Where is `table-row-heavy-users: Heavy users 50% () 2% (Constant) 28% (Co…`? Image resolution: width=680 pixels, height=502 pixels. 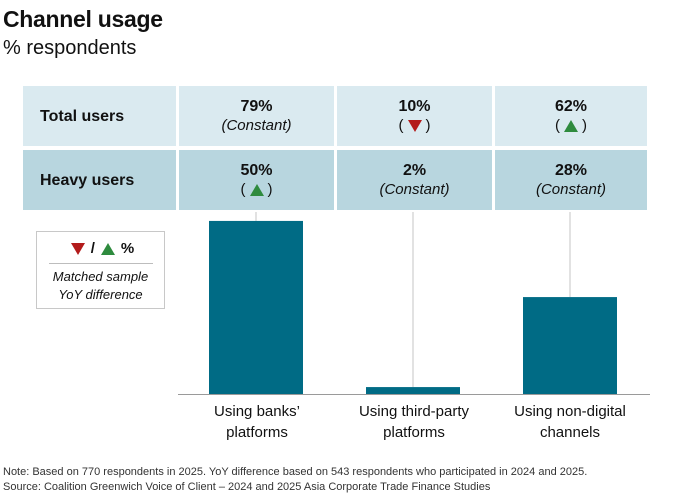 table-row-heavy-users: Heavy users 50% () 2% (Constant) 28% (Co… is located at coordinates (351, 180).